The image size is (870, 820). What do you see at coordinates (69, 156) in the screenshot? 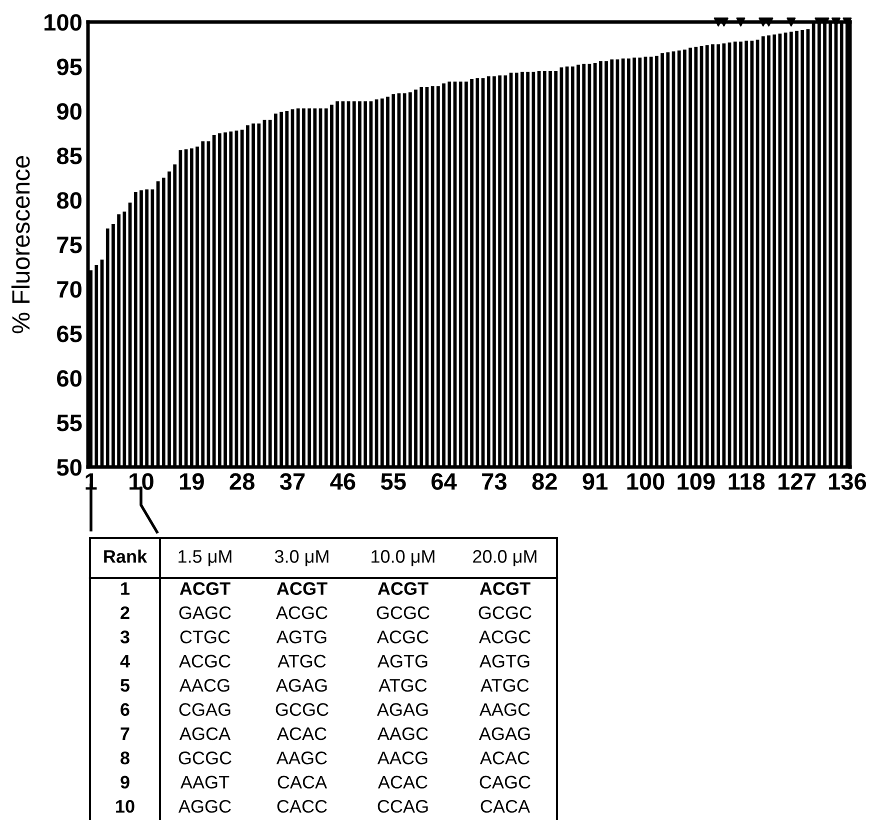
I see `y-tick-label: 85` at bounding box center [69, 156].